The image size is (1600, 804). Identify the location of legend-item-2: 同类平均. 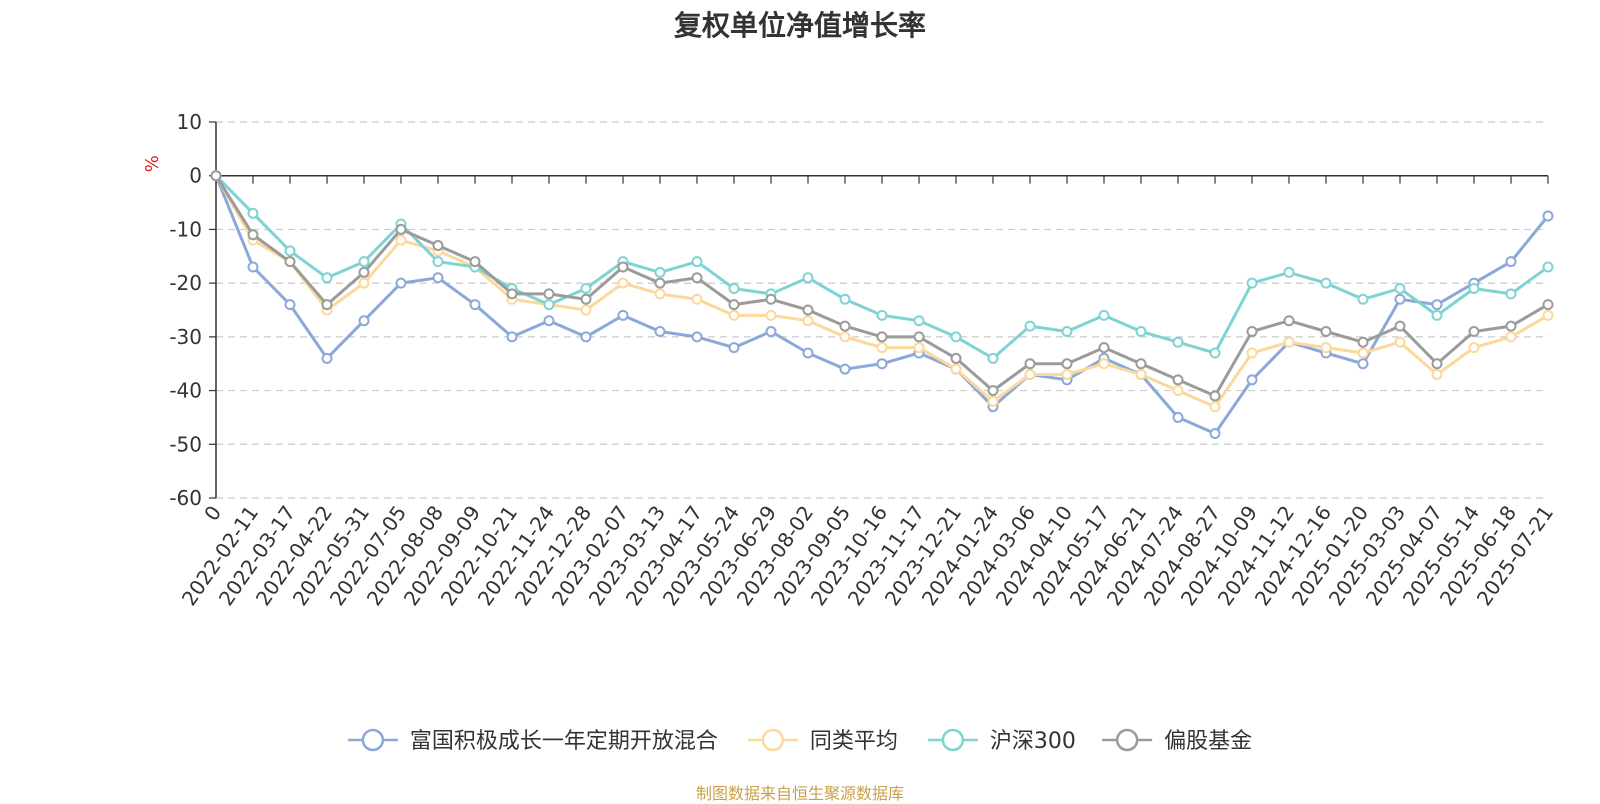
(822, 741).